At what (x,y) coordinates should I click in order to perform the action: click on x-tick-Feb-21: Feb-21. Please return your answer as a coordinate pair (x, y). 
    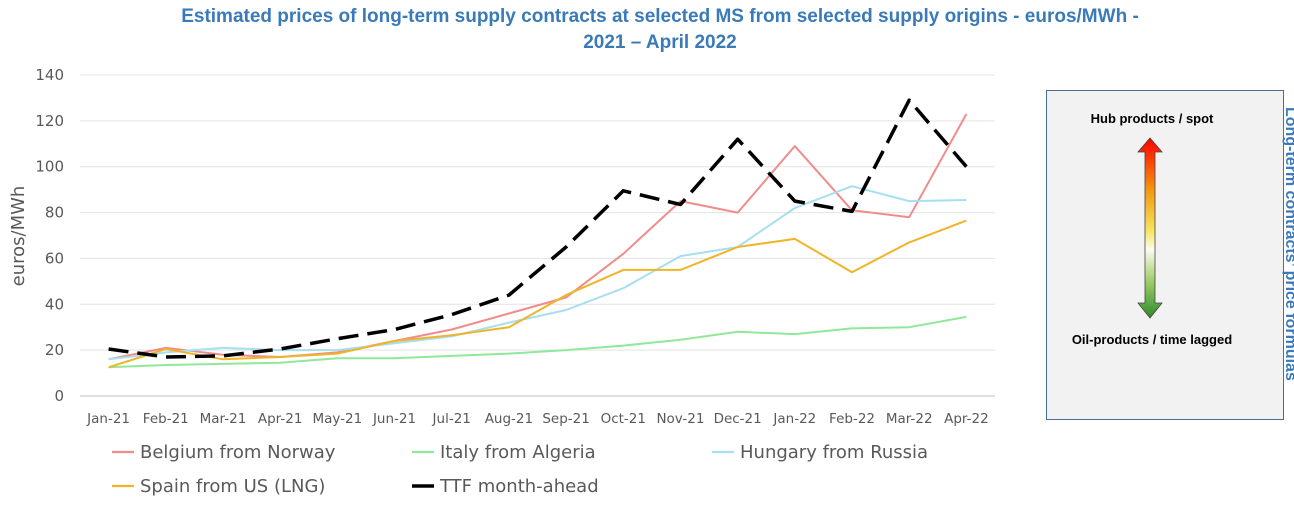
    Looking at the image, I should click on (166, 419).